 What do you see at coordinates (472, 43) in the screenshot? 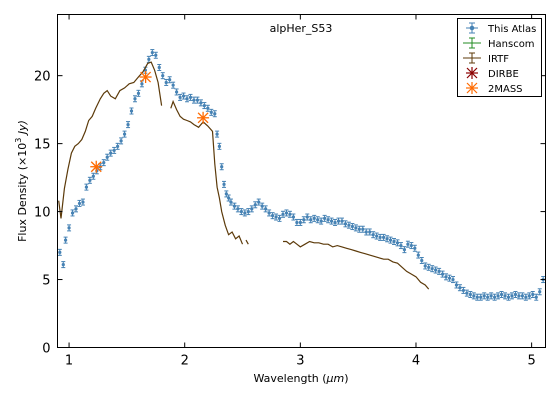
I see `legend-marker-hanscom` at bounding box center [472, 43].